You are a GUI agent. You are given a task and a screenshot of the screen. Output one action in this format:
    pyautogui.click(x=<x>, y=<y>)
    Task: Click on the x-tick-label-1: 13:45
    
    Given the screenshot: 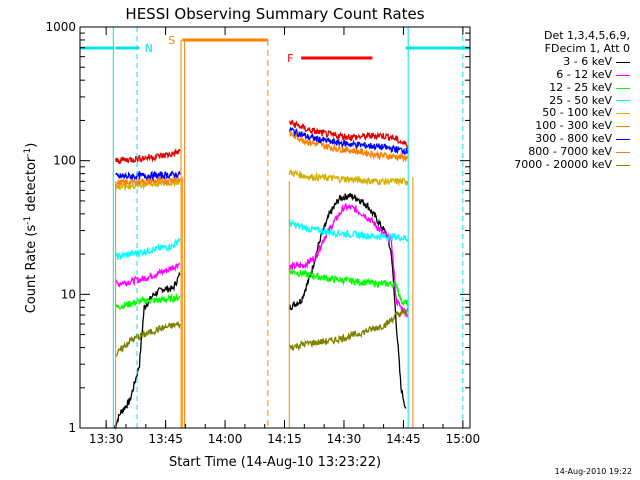 What is the action you would take?
    pyautogui.click(x=165, y=439)
    